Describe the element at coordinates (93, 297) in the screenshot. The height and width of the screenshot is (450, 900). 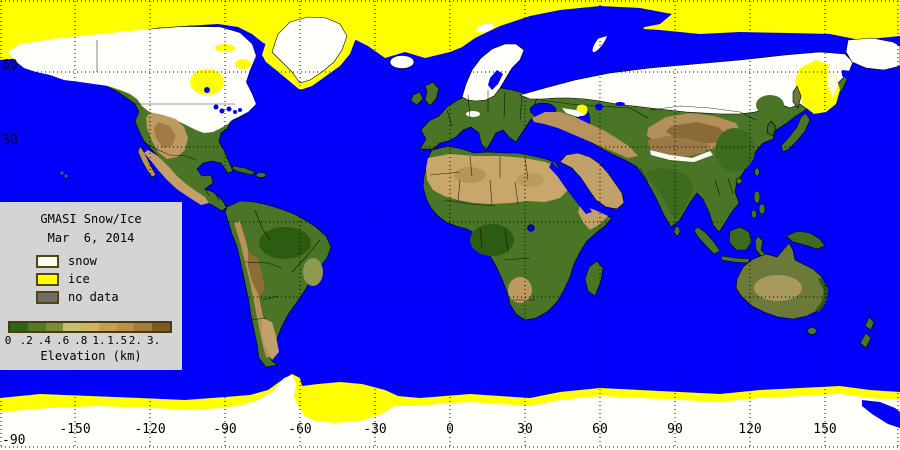
I see `legend-item-label: no data` at that location.